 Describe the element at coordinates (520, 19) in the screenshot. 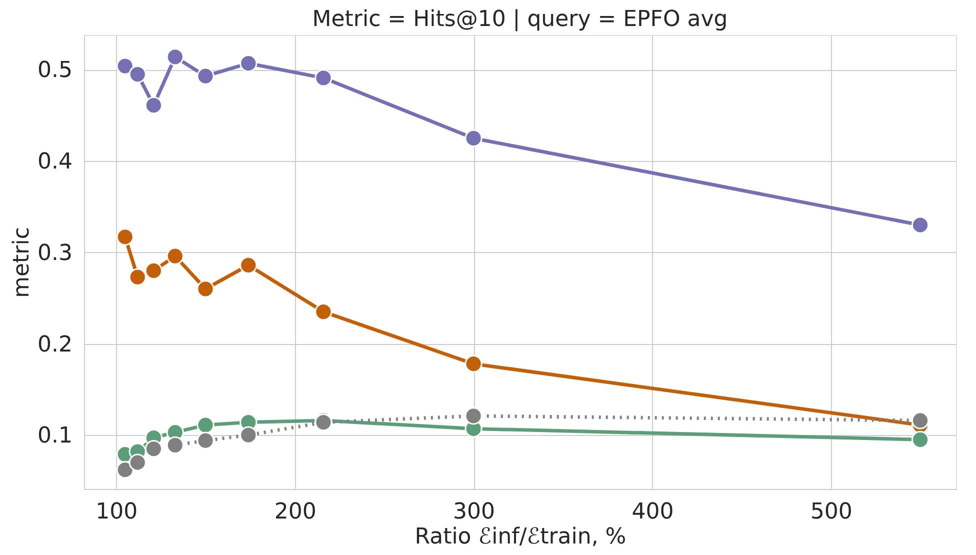

I see `chart-title: Metric = Hits@10 | query = EPFO avg` at that location.